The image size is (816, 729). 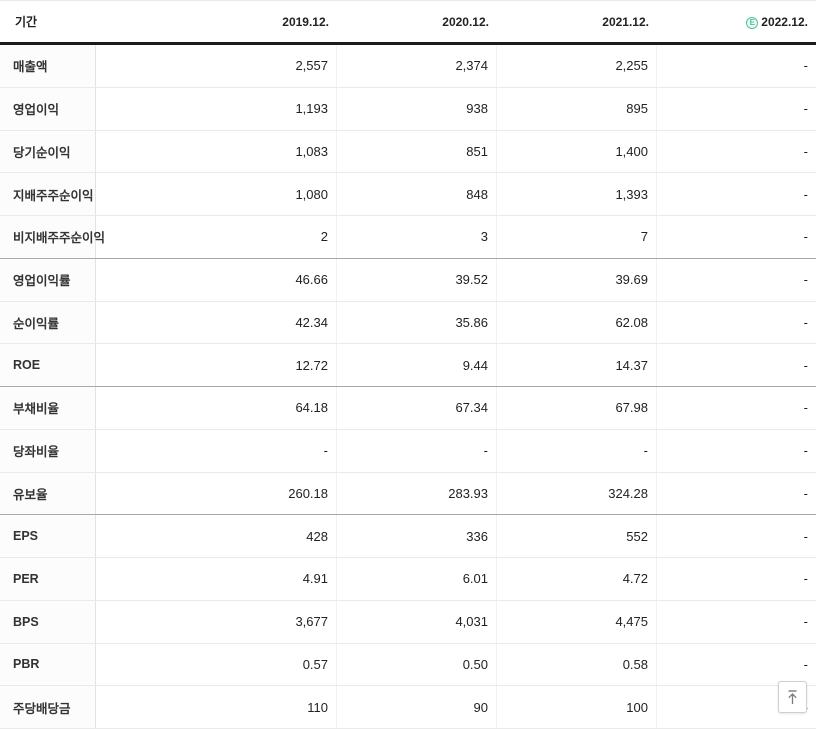 I want to click on column-header-2022-label: 2022.12., so click(x=784, y=21).